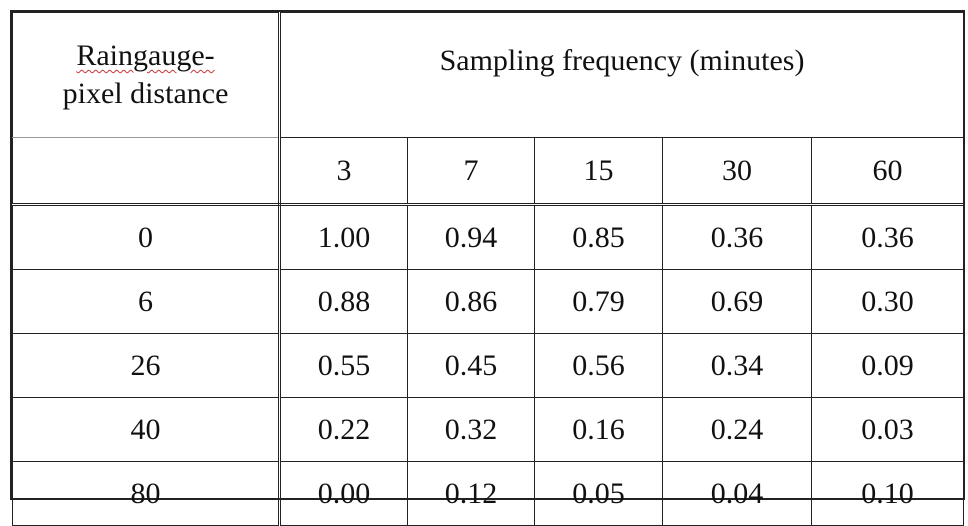  I want to click on header-row-columns: 3 7 15 30 60, so click(488, 171).